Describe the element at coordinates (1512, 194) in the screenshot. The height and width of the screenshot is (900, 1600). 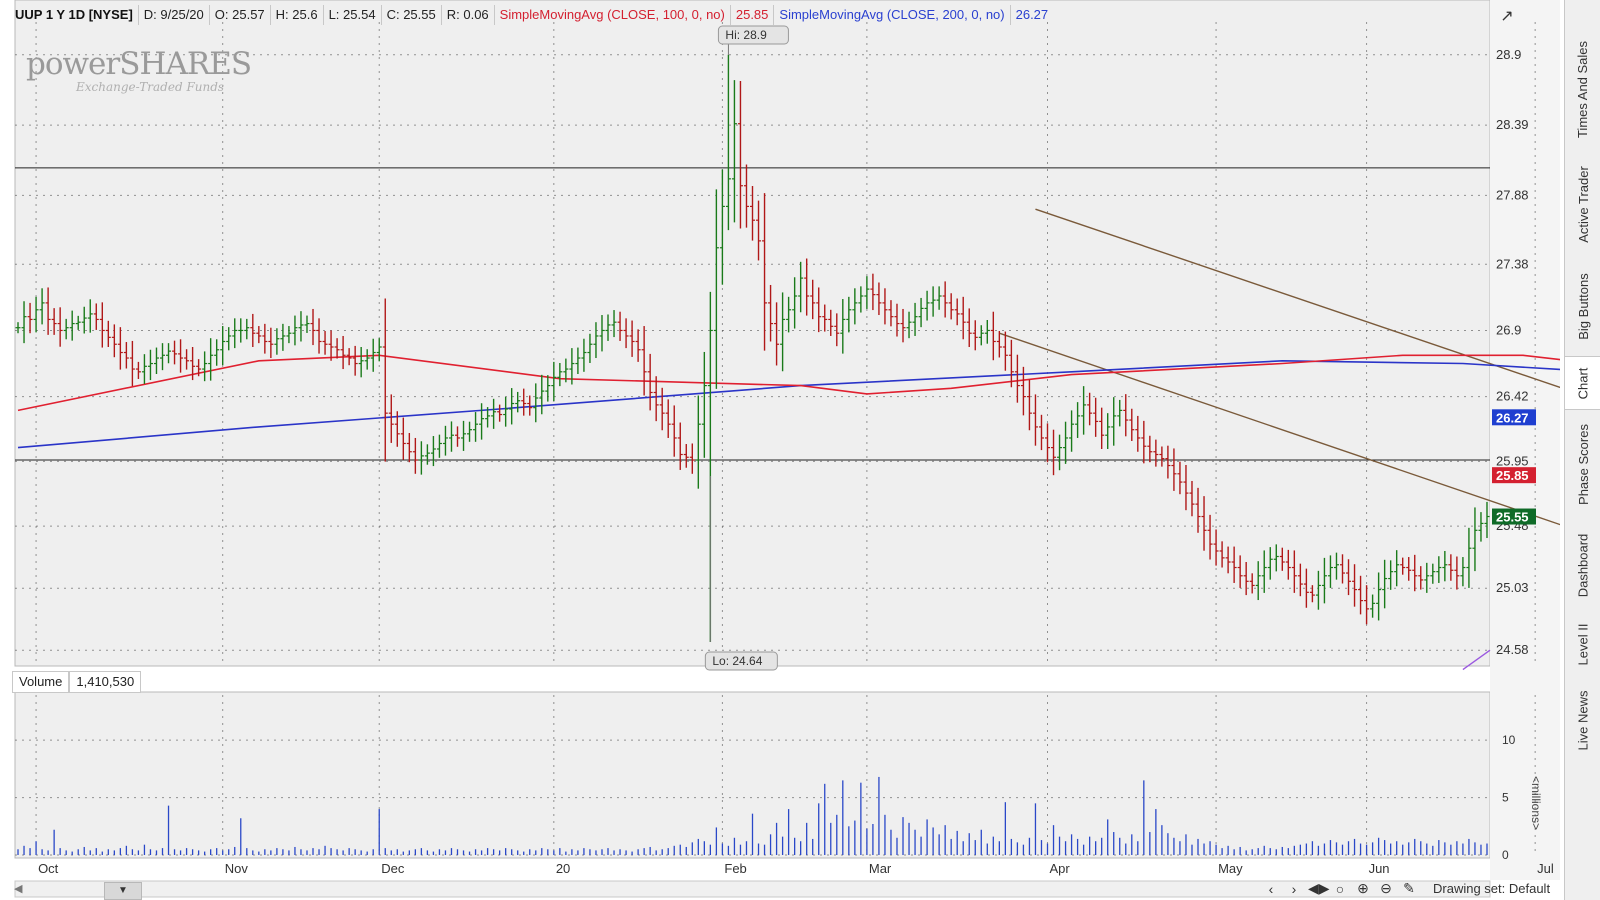
I see `price-tick-label: 27.88` at that location.